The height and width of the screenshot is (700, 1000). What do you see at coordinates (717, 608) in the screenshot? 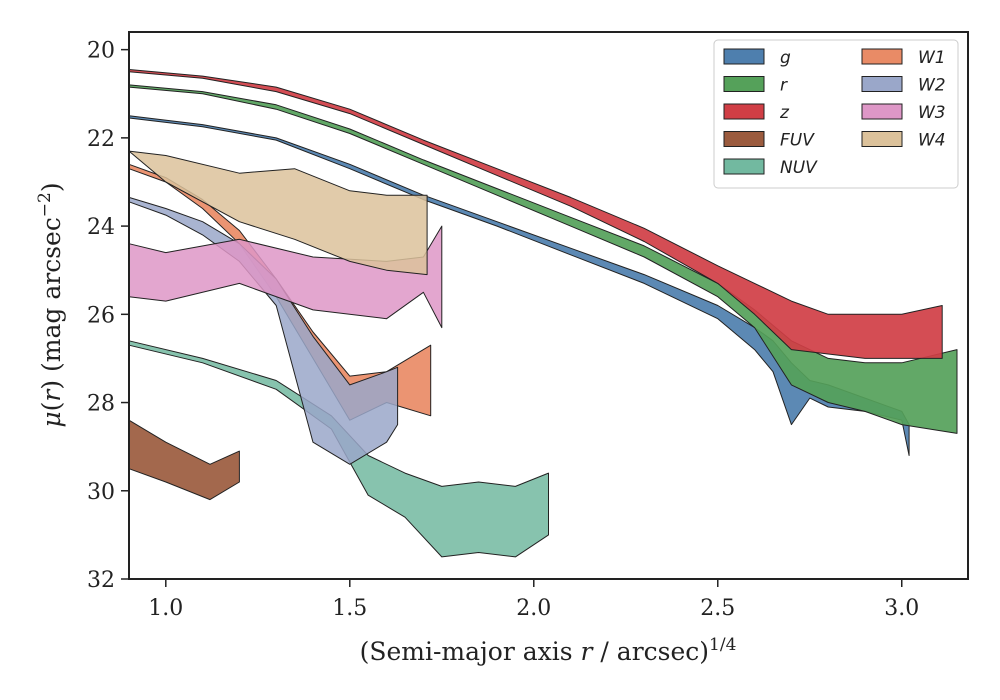
I see `x-tick-label: 2.5` at bounding box center [717, 608].